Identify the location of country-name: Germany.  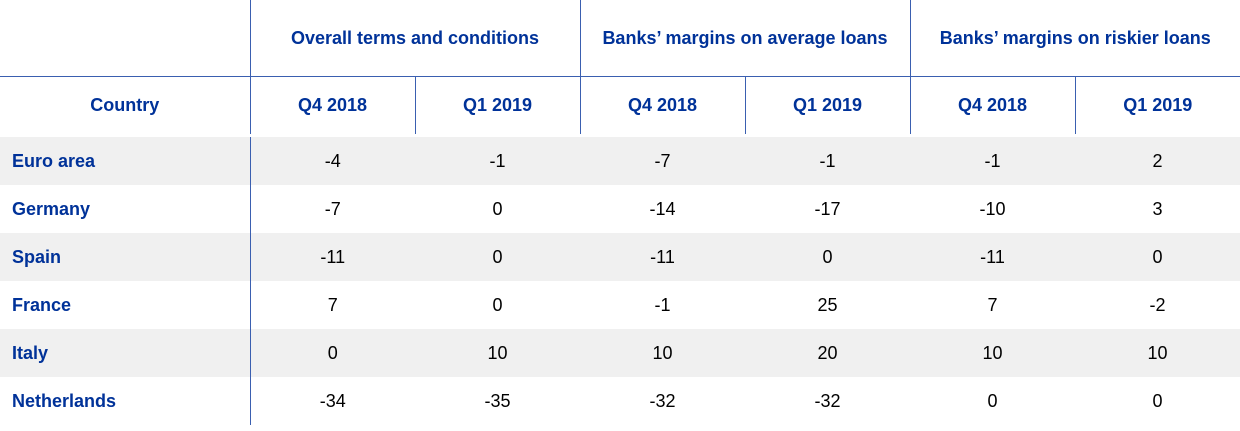
(51, 208).